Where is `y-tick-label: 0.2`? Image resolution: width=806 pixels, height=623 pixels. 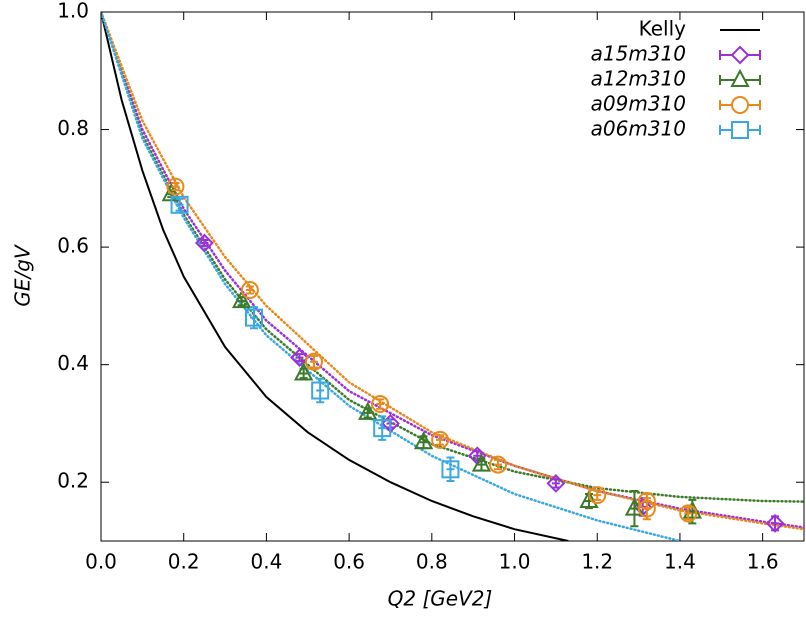 y-tick-label: 0.2 is located at coordinates (73, 481).